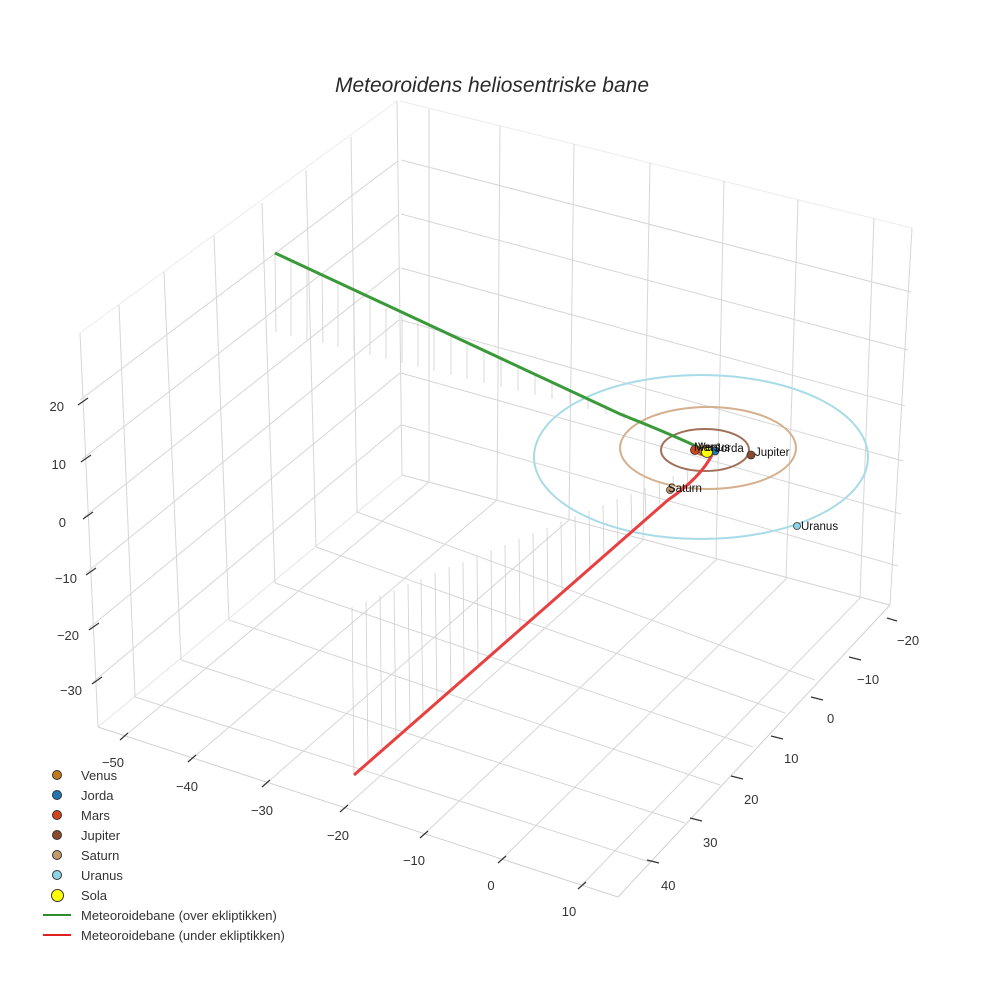 The image size is (984, 984). What do you see at coordinates (162, 835) in the screenshot?
I see `legend-item-jupiter: Jupiter` at bounding box center [162, 835].